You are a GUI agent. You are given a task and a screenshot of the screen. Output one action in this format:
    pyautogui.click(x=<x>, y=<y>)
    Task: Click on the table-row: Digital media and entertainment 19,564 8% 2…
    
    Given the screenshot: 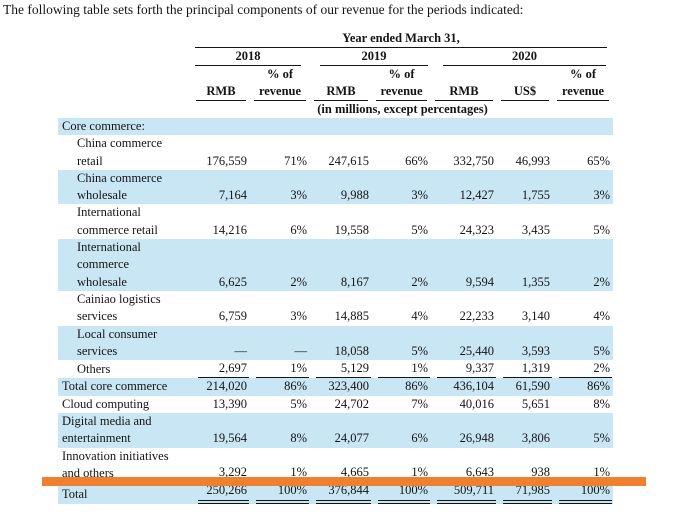 What is the action you would take?
    pyautogui.click(x=336, y=430)
    